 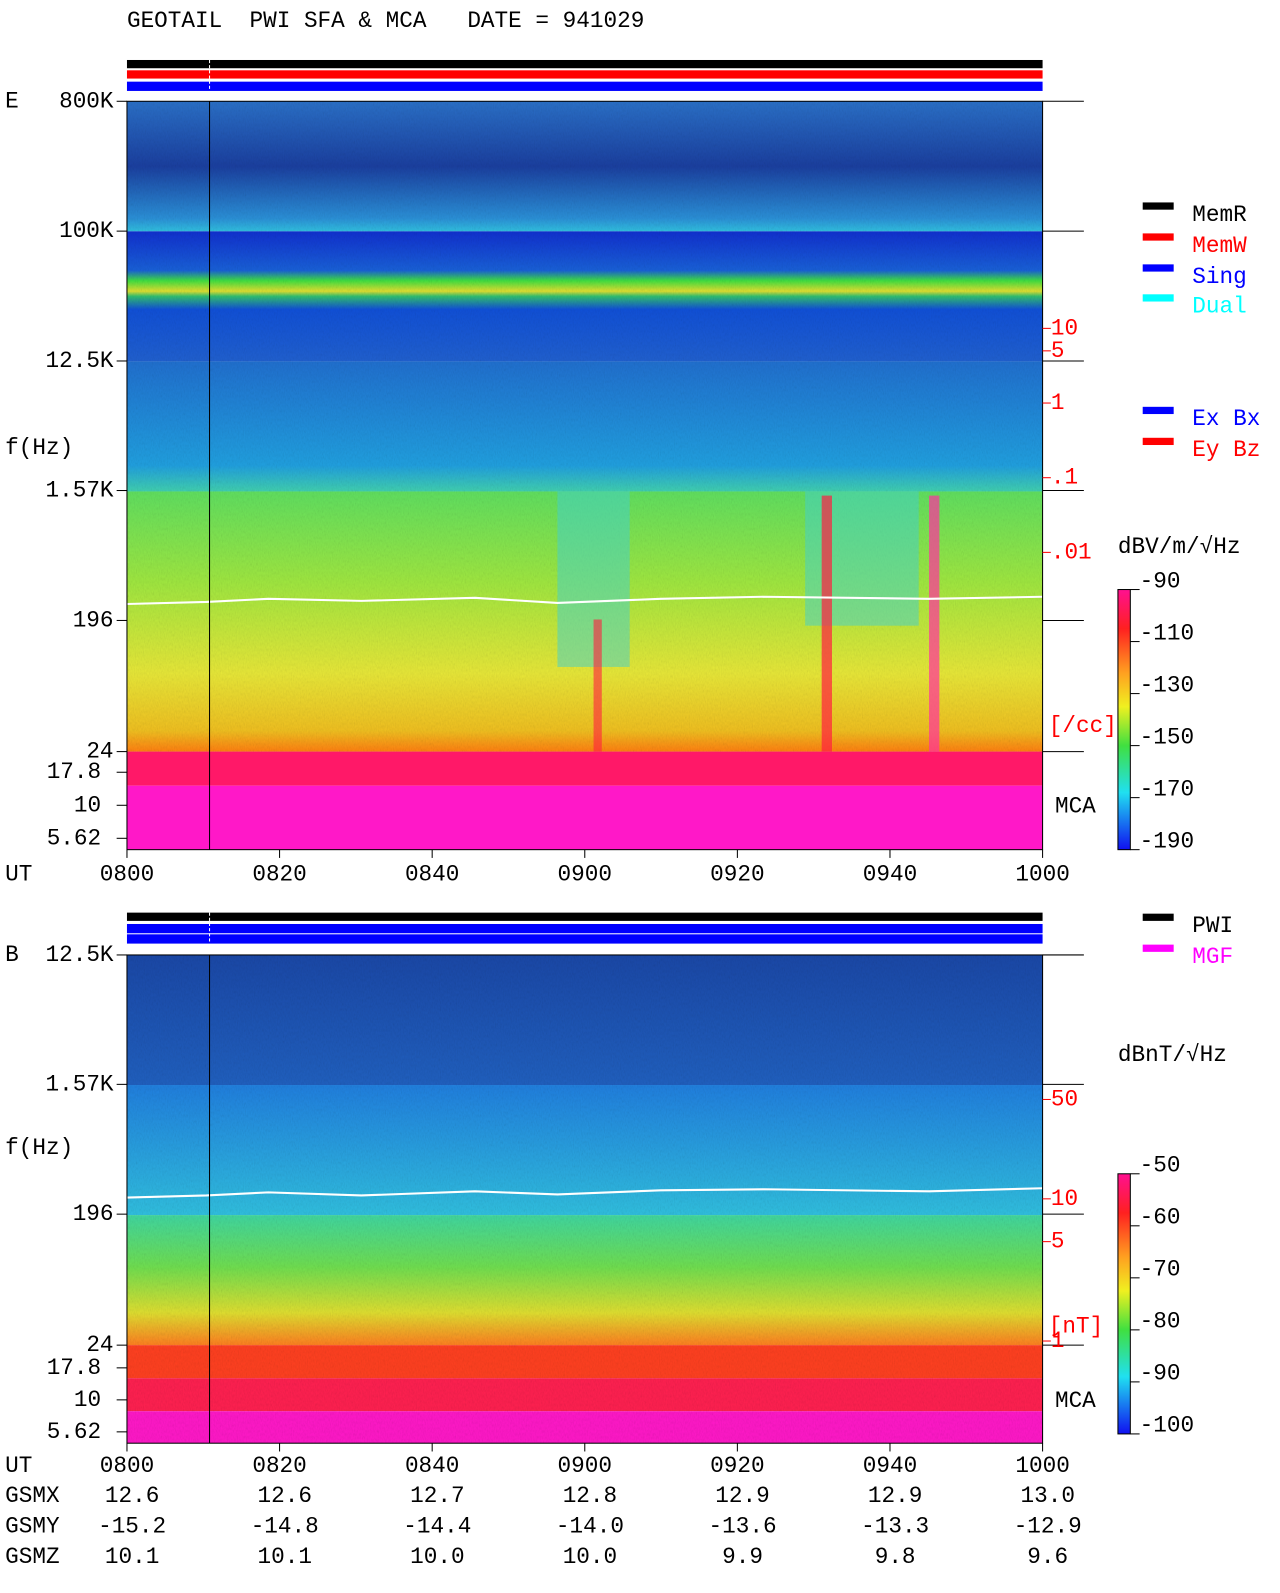 What do you see at coordinates (1064, 1099) in the screenshot?
I see `y2-tick-label: 50` at bounding box center [1064, 1099].